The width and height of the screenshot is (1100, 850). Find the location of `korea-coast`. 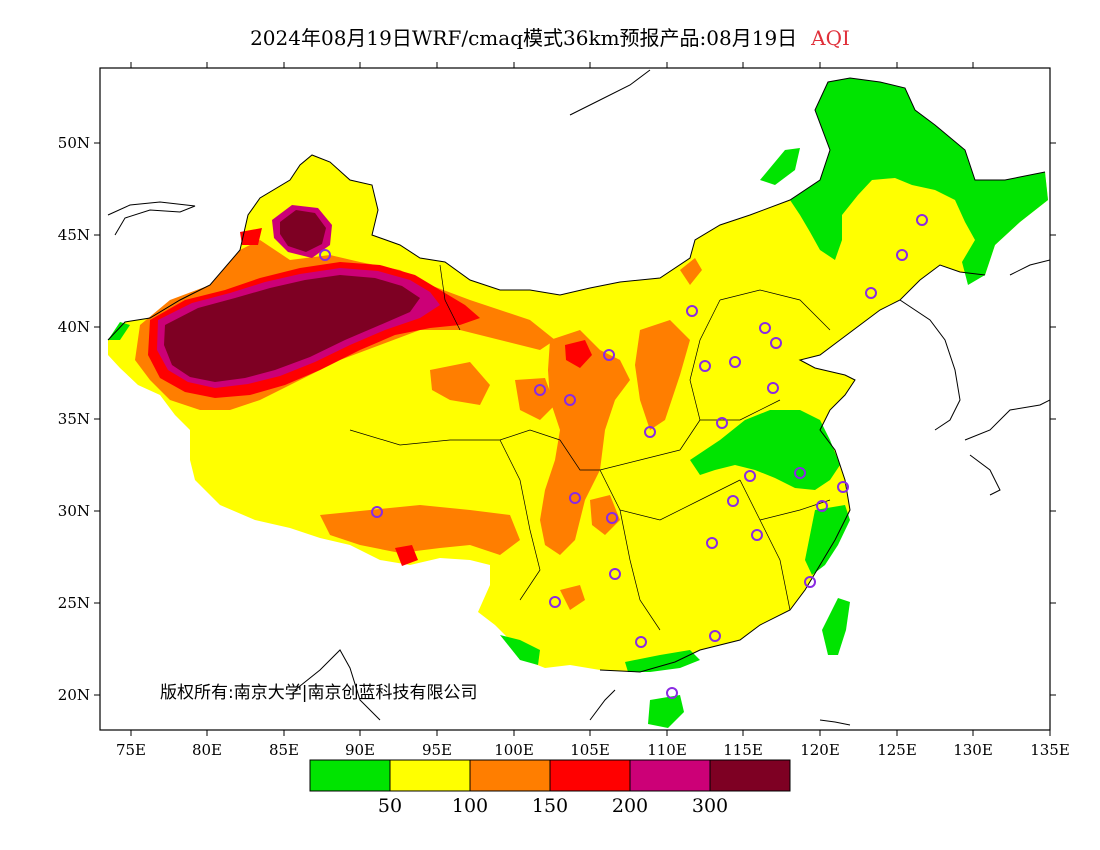

korea-coast is located at coordinates (930, 365).